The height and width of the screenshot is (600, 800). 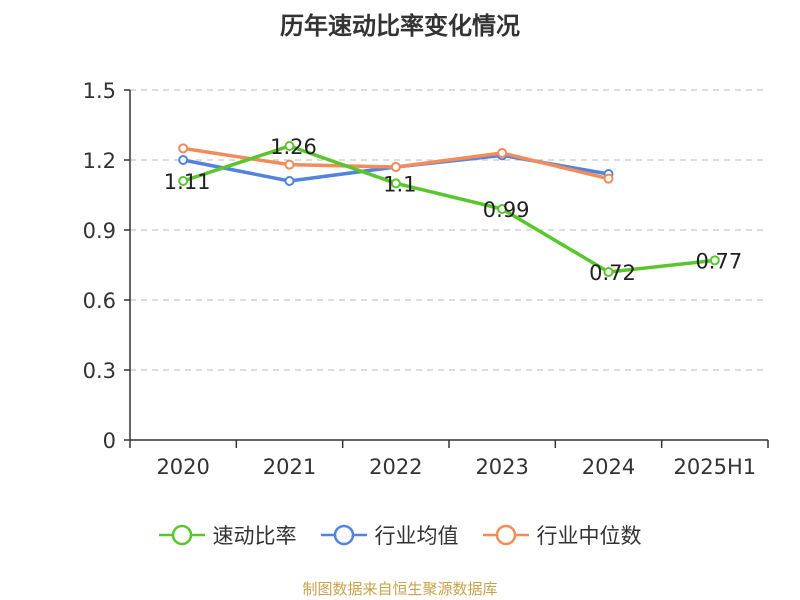 What do you see at coordinates (99, 91) in the screenshot?
I see `y-tick-label: 1.5` at bounding box center [99, 91].